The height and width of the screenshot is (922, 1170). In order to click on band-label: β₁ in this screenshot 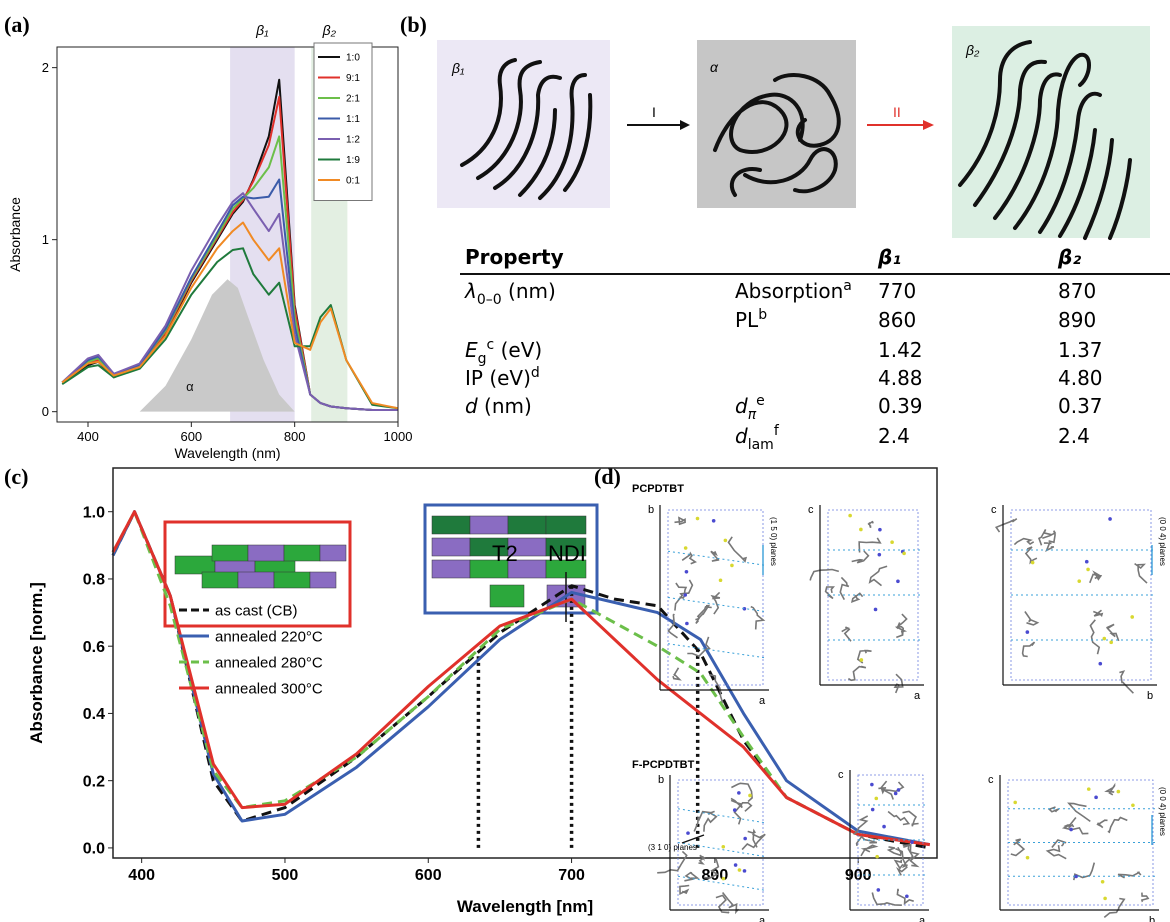, I will do `click(262, 30)`.